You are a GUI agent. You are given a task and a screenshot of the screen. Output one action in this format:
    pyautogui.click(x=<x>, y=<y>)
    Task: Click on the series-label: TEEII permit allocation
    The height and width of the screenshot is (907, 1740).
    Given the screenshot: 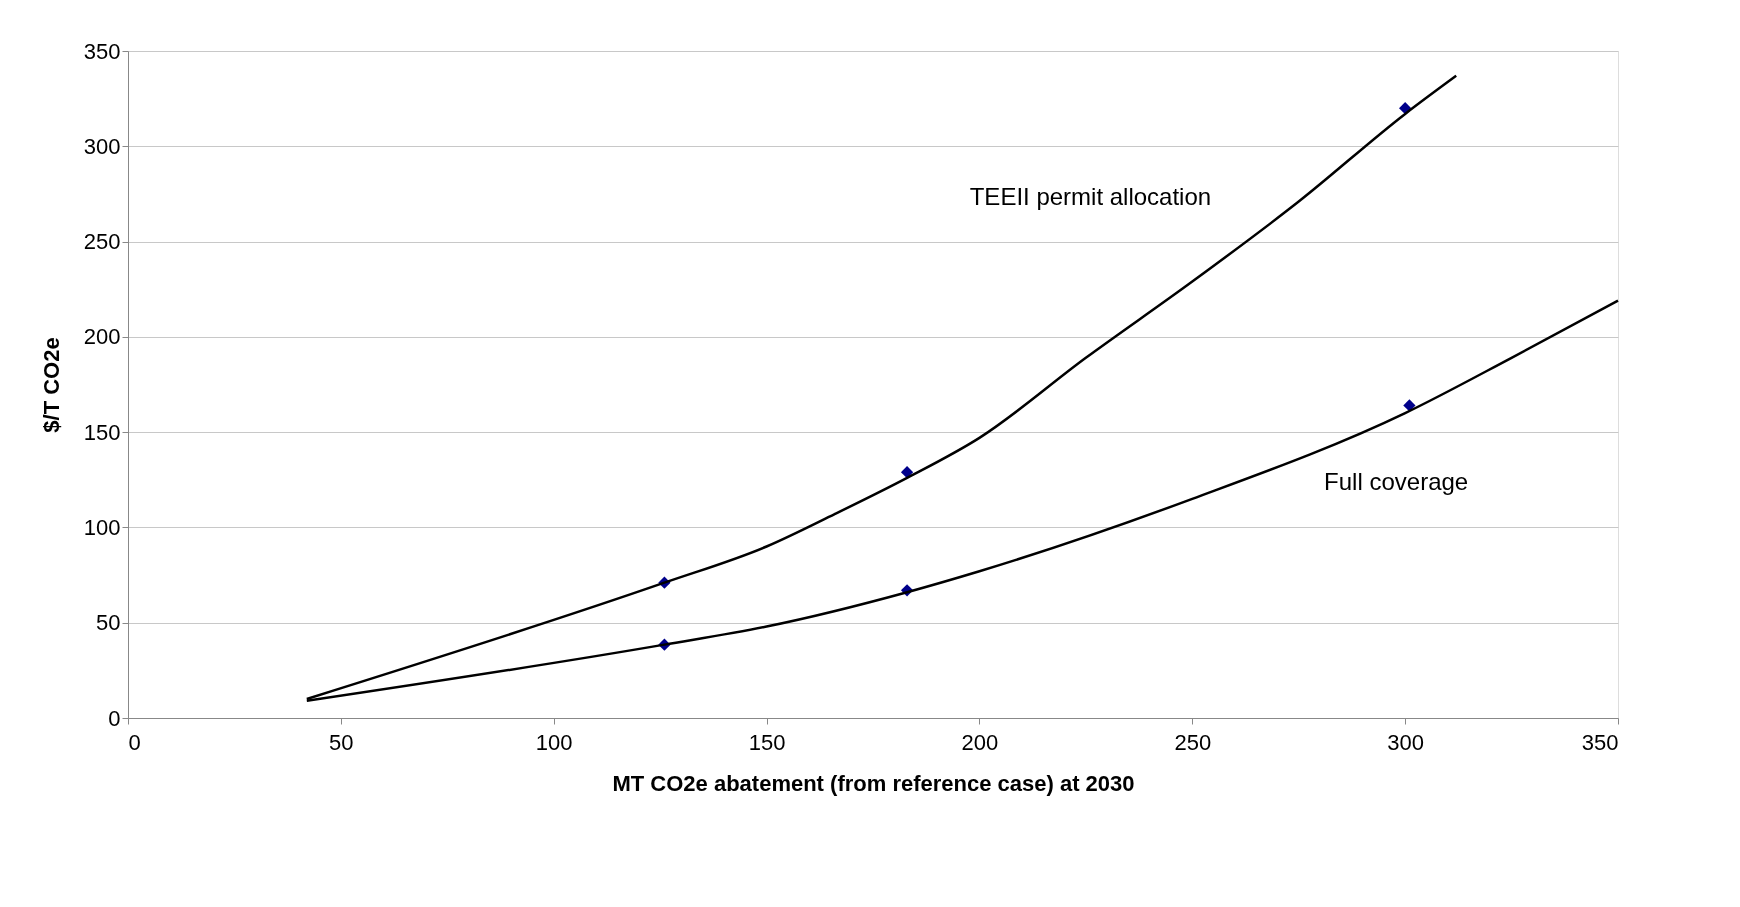 What is the action you would take?
    pyautogui.click(x=1090, y=196)
    